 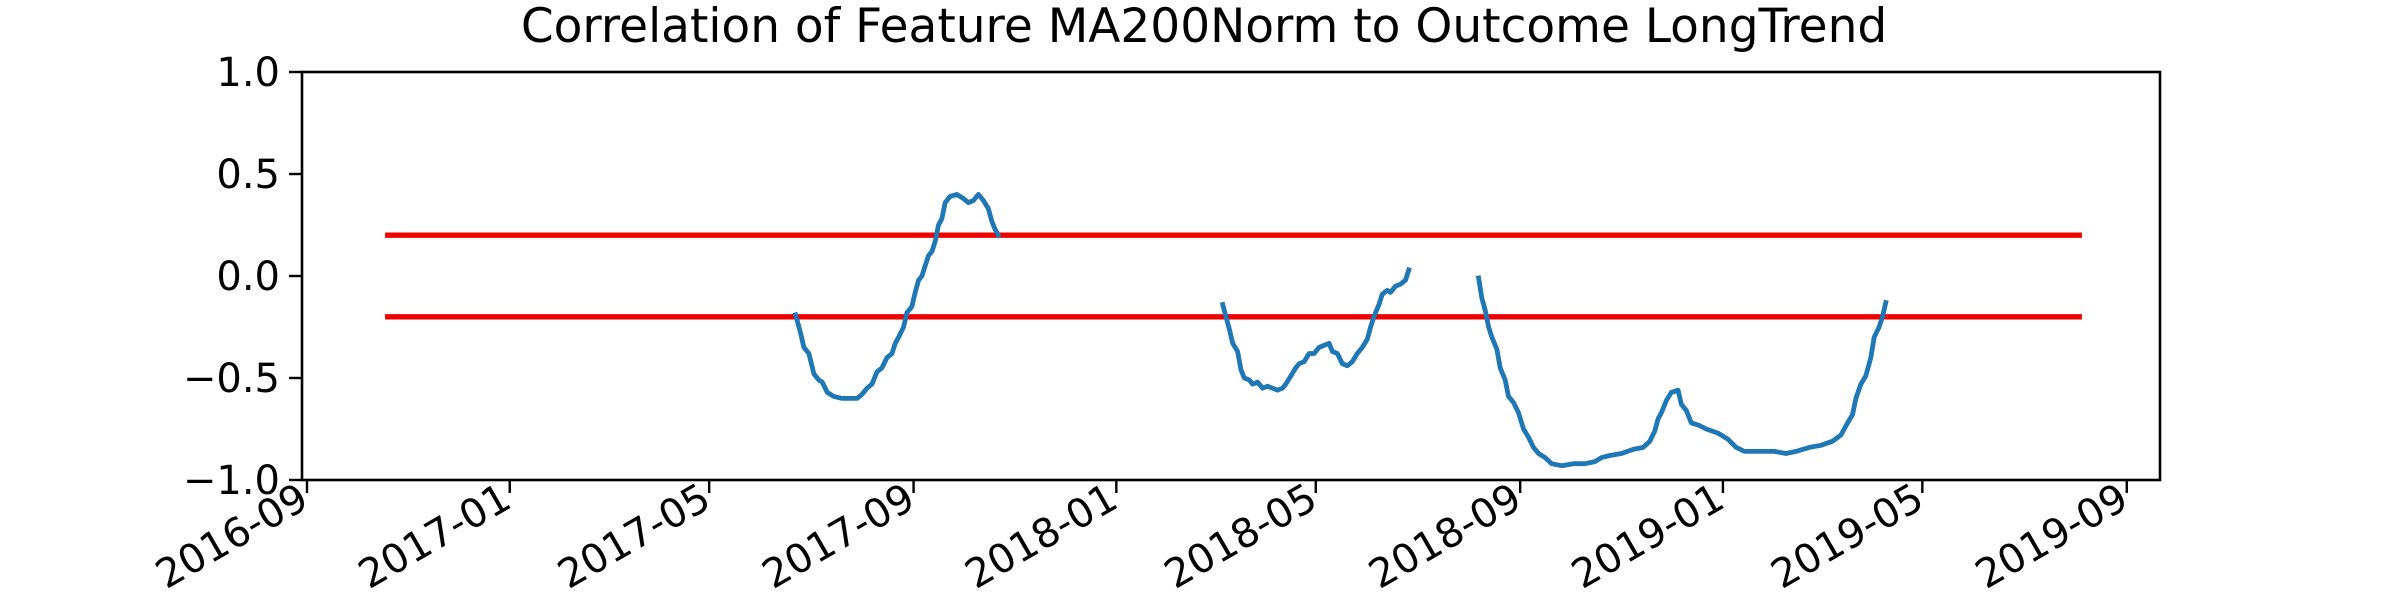 I want to click on y-tick-label: −0.5, so click(x=231, y=379).